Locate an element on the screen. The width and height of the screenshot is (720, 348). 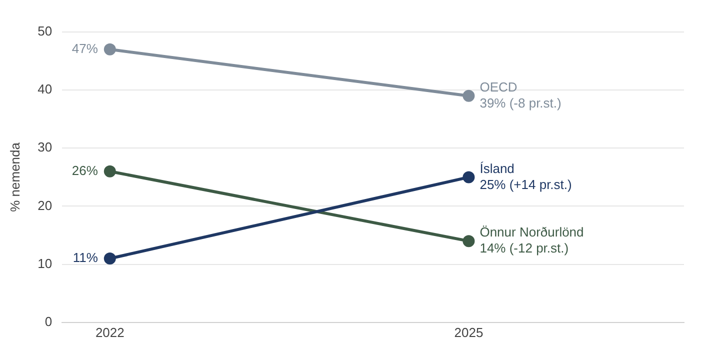
y-axis-title: % nemenda is located at coordinates (14, 177).